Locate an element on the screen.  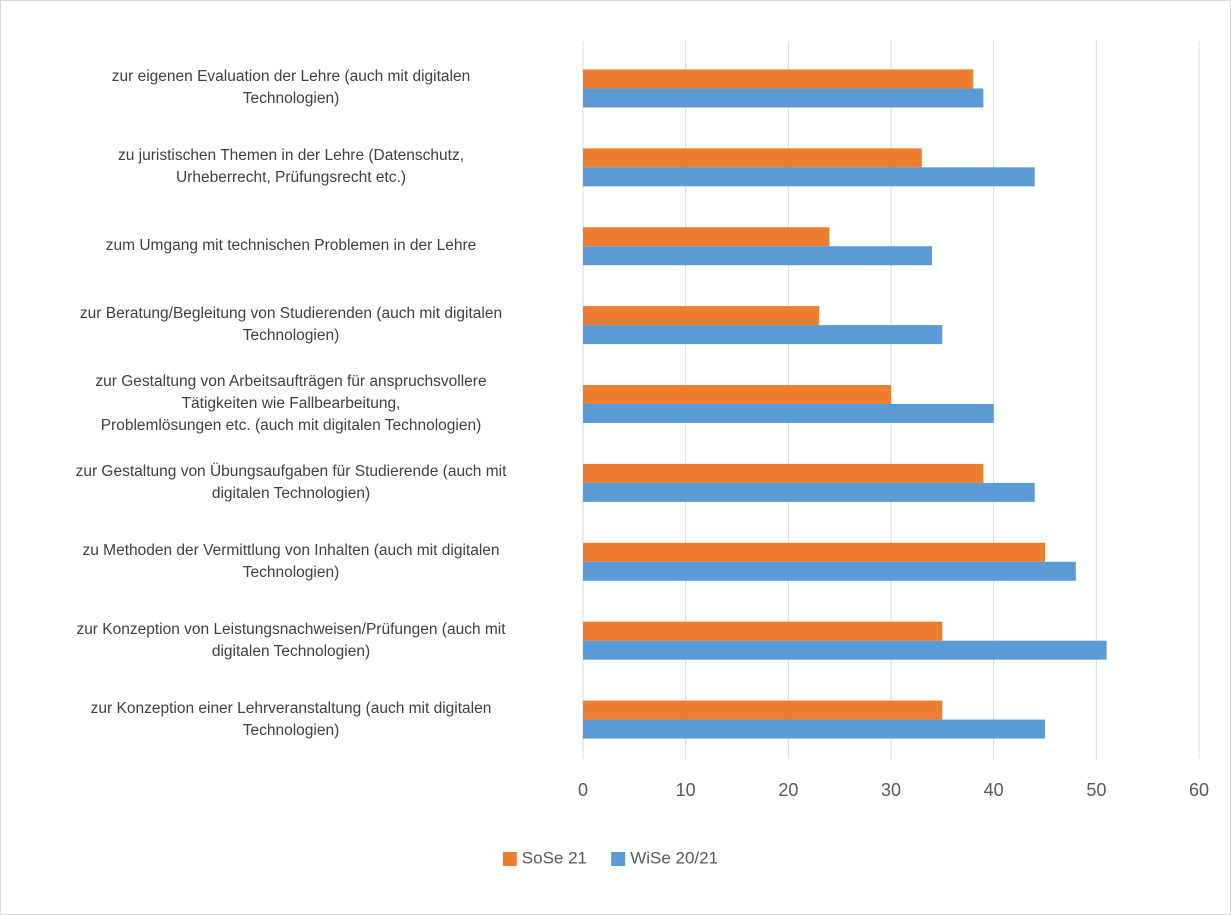
x-tick-label: 10 is located at coordinates (686, 790).